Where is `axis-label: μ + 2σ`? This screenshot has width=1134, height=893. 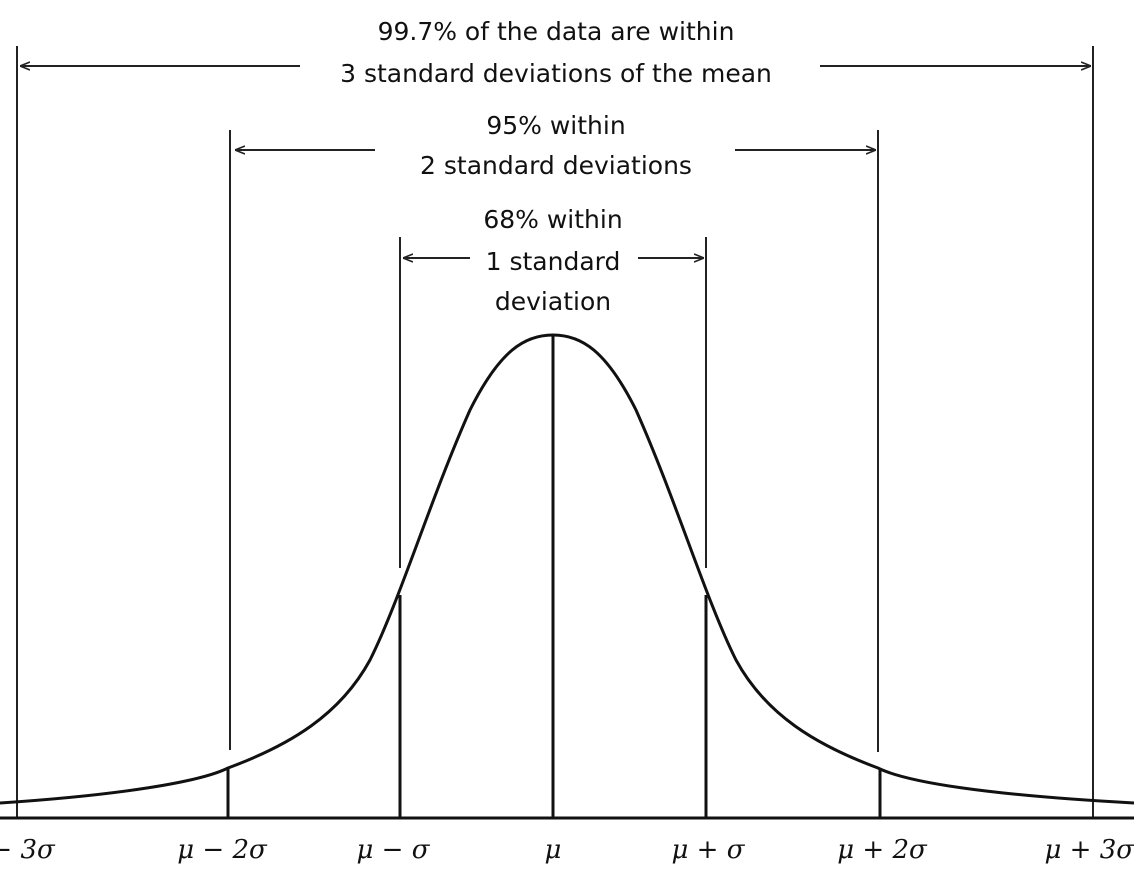
axis-label: μ + 2σ is located at coordinates (882, 850).